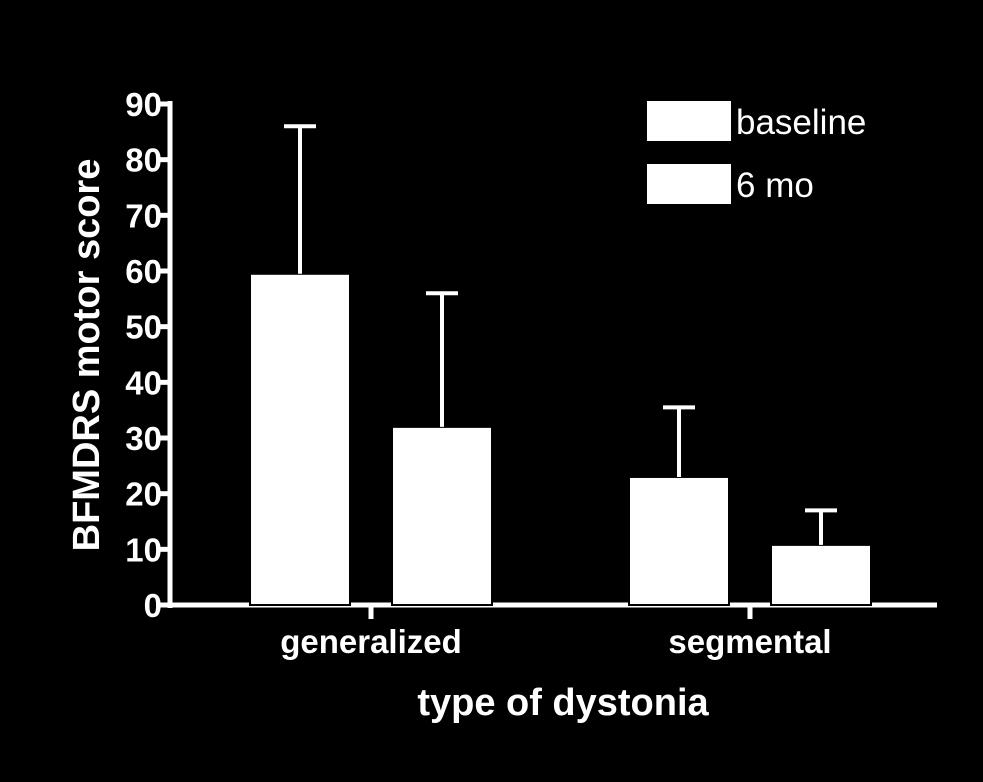 This screenshot has height=782, width=983. Describe the element at coordinates (821, 575) in the screenshot. I see `bar-segmental-6mo` at that location.